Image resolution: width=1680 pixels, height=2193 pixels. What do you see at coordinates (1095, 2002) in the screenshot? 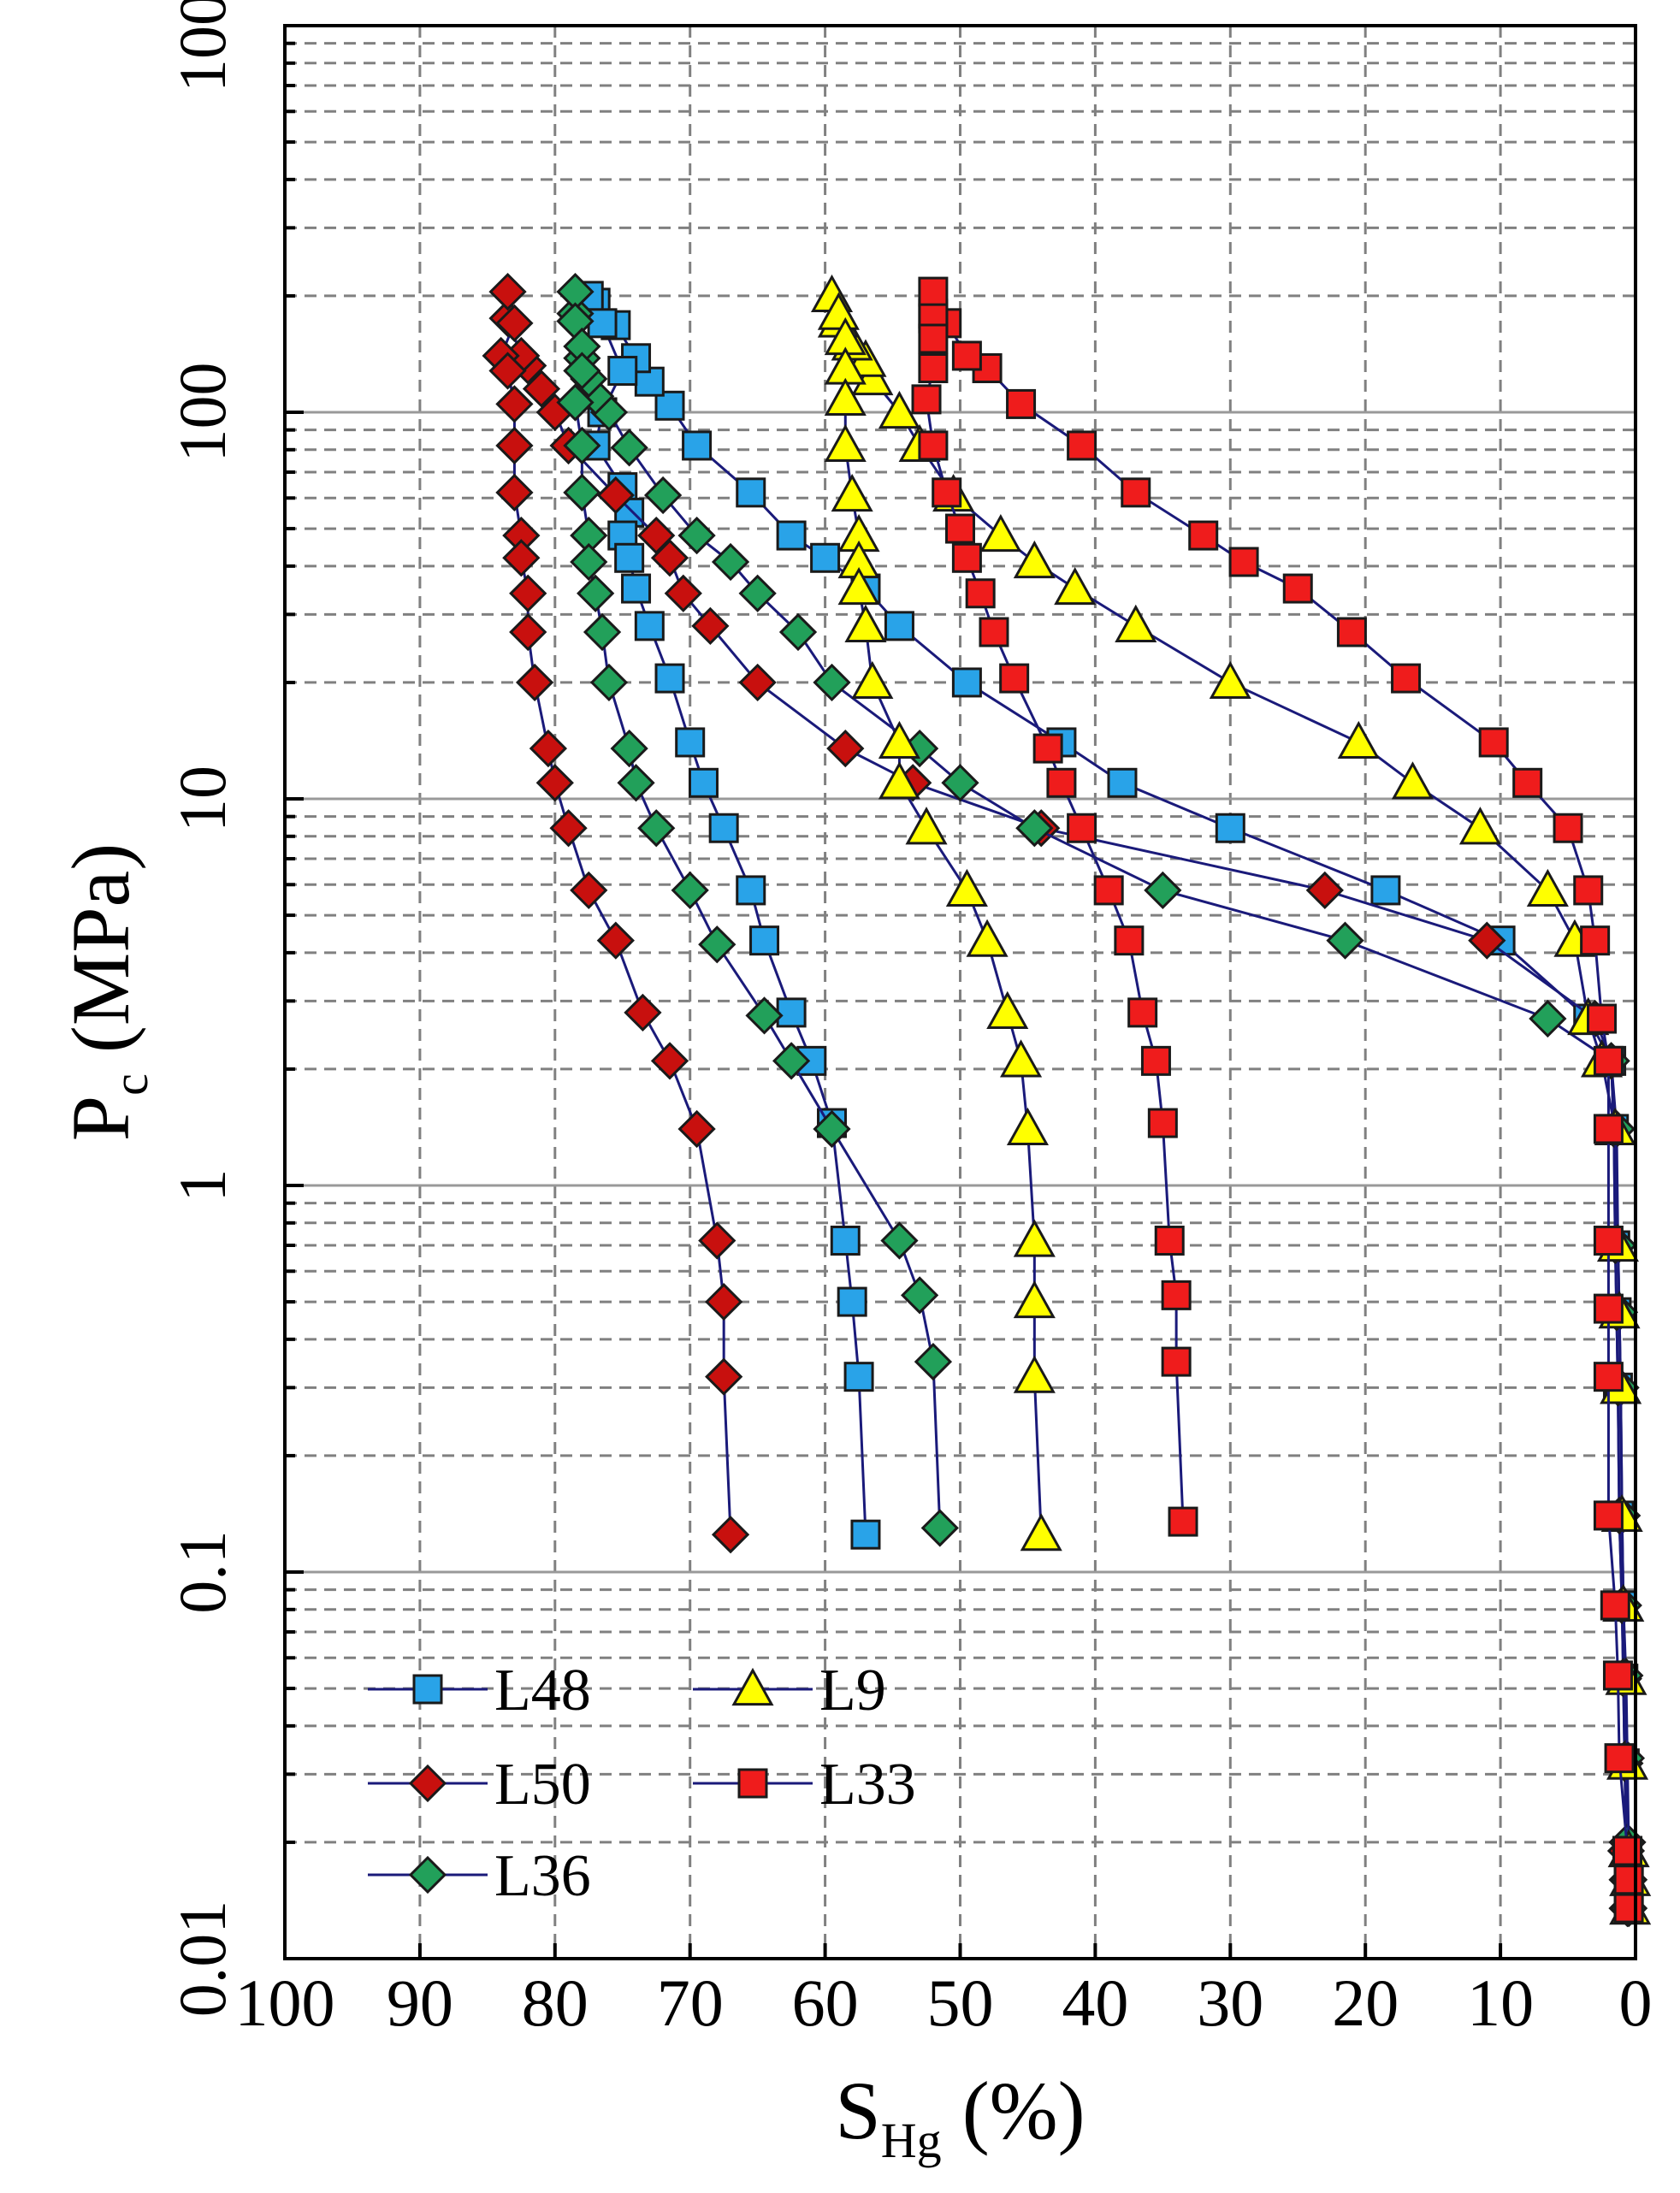
I see `x-tick-label: 40` at bounding box center [1095, 2002].